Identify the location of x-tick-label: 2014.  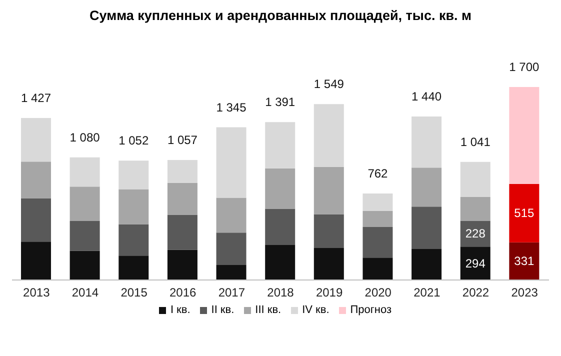
(85, 293).